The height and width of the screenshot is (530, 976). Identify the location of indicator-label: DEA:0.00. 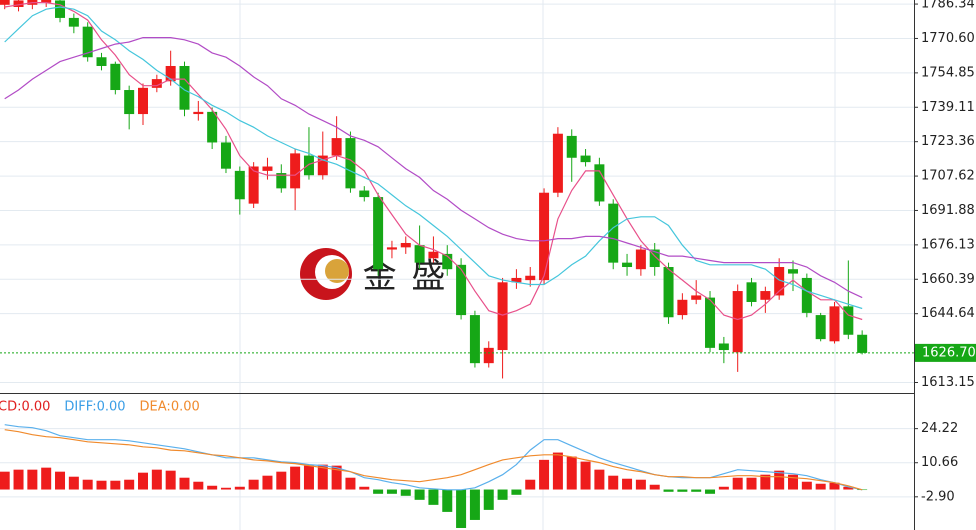
(170, 407).